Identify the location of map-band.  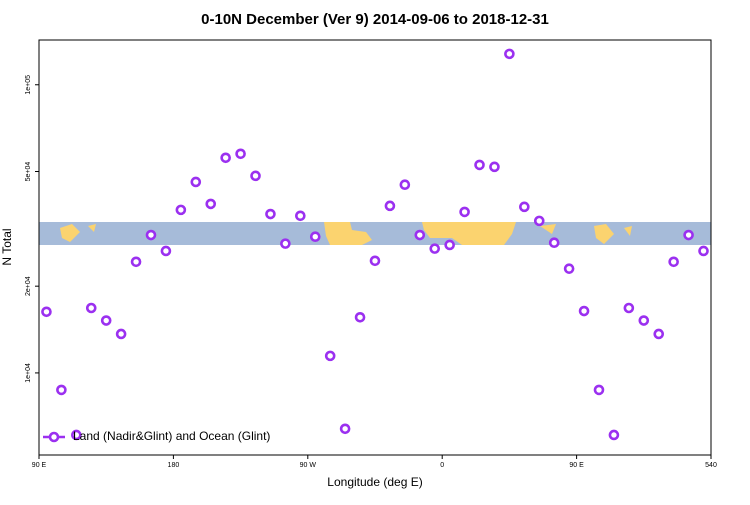
(375, 233).